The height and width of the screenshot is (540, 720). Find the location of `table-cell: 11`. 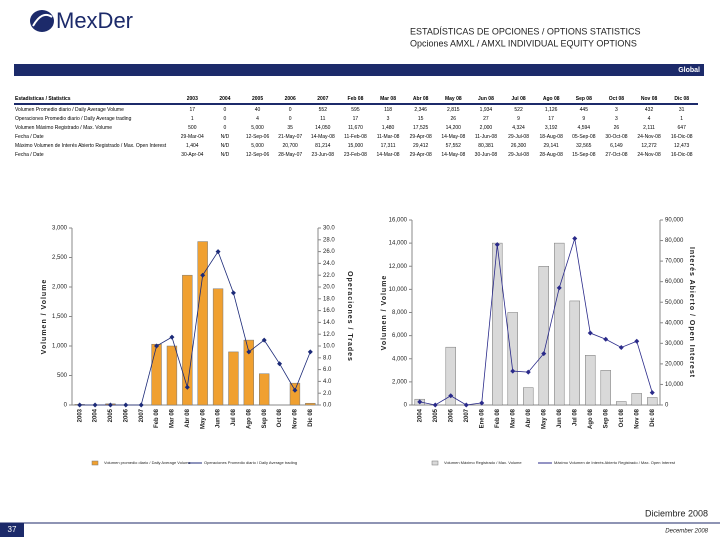

table-cell: 11 is located at coordinates (323, 118).